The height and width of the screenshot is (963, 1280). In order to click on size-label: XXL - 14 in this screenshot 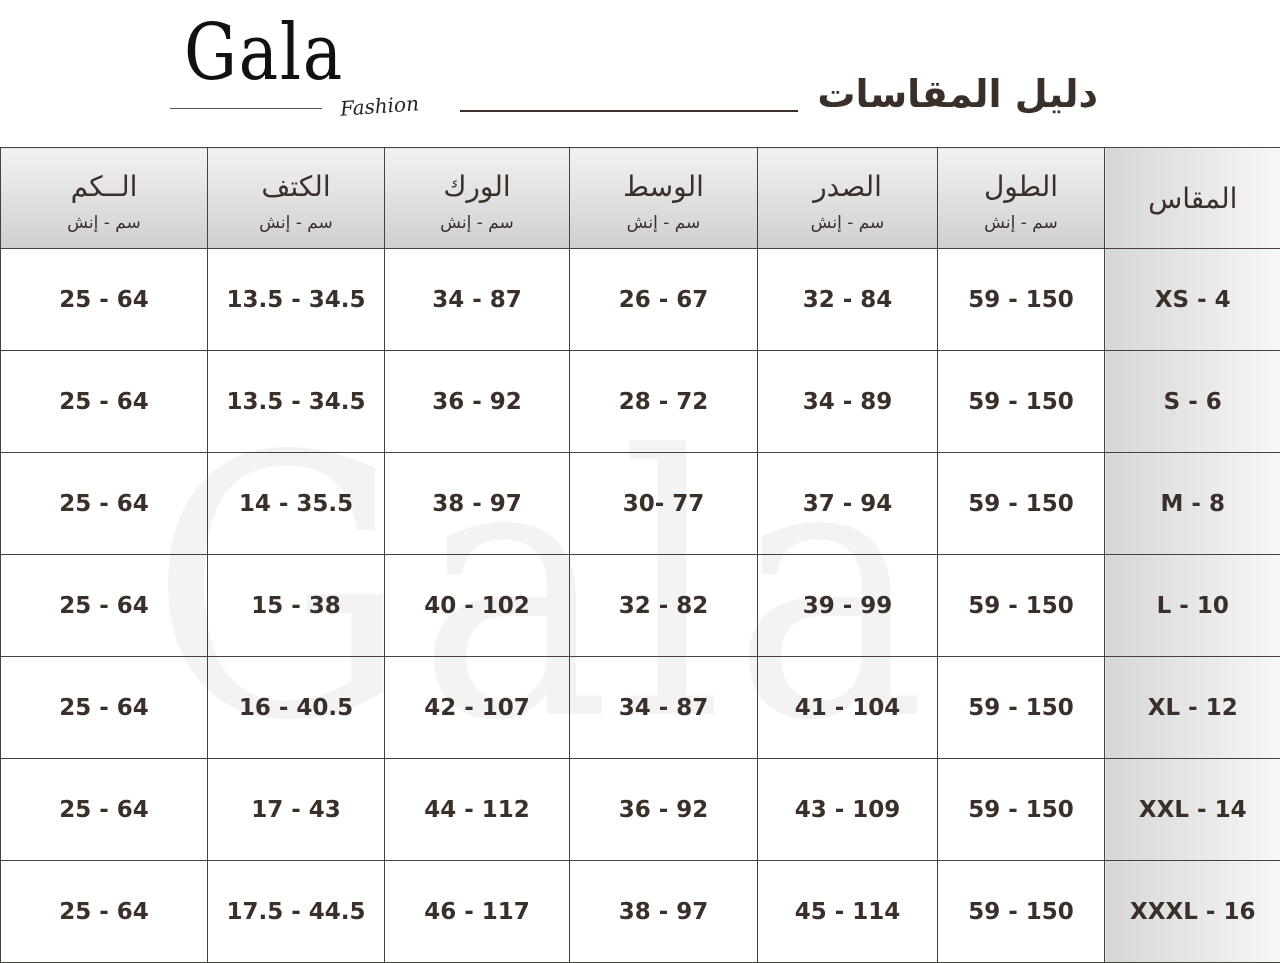, I will do `click(1192, 810)`.